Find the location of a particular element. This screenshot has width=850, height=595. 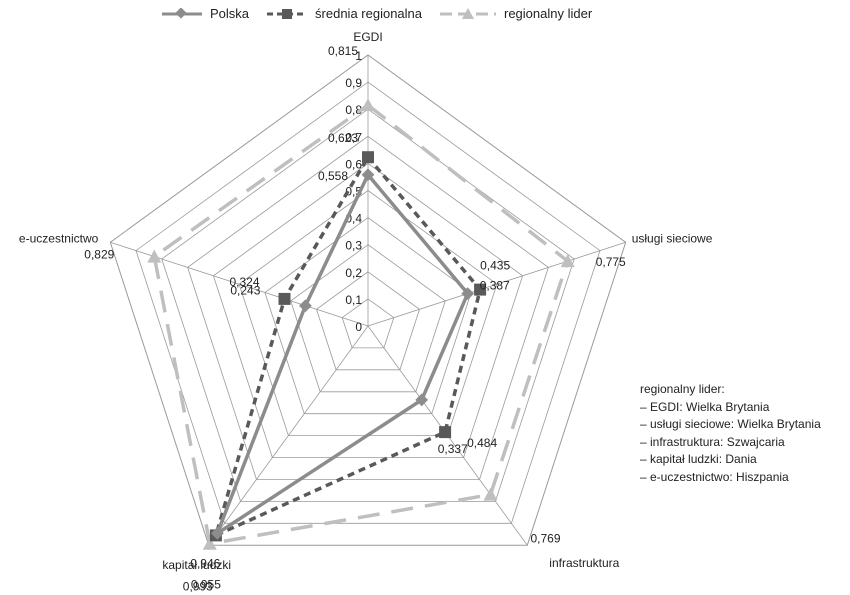

legend-swatch-lider is located at coordinates (468, 13).